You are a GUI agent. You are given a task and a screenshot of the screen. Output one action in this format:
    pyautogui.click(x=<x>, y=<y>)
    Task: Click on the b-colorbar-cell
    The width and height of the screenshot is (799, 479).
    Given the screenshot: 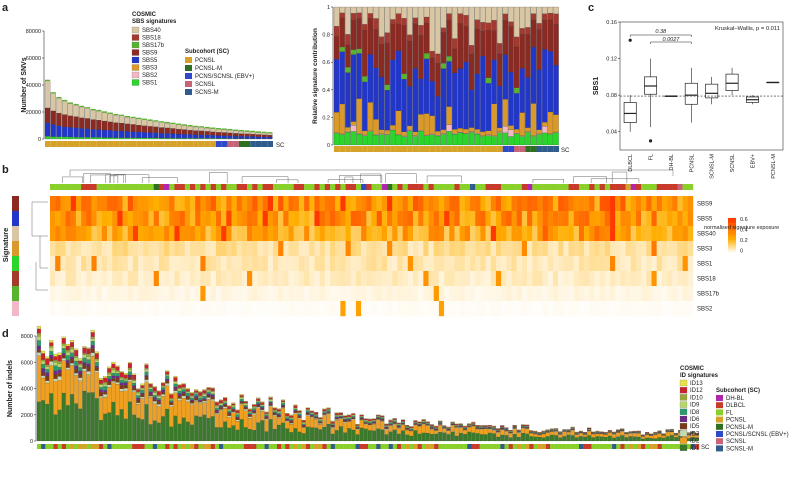 What is the action you would take?
    pyautogui.click(x=732, y=246)
    